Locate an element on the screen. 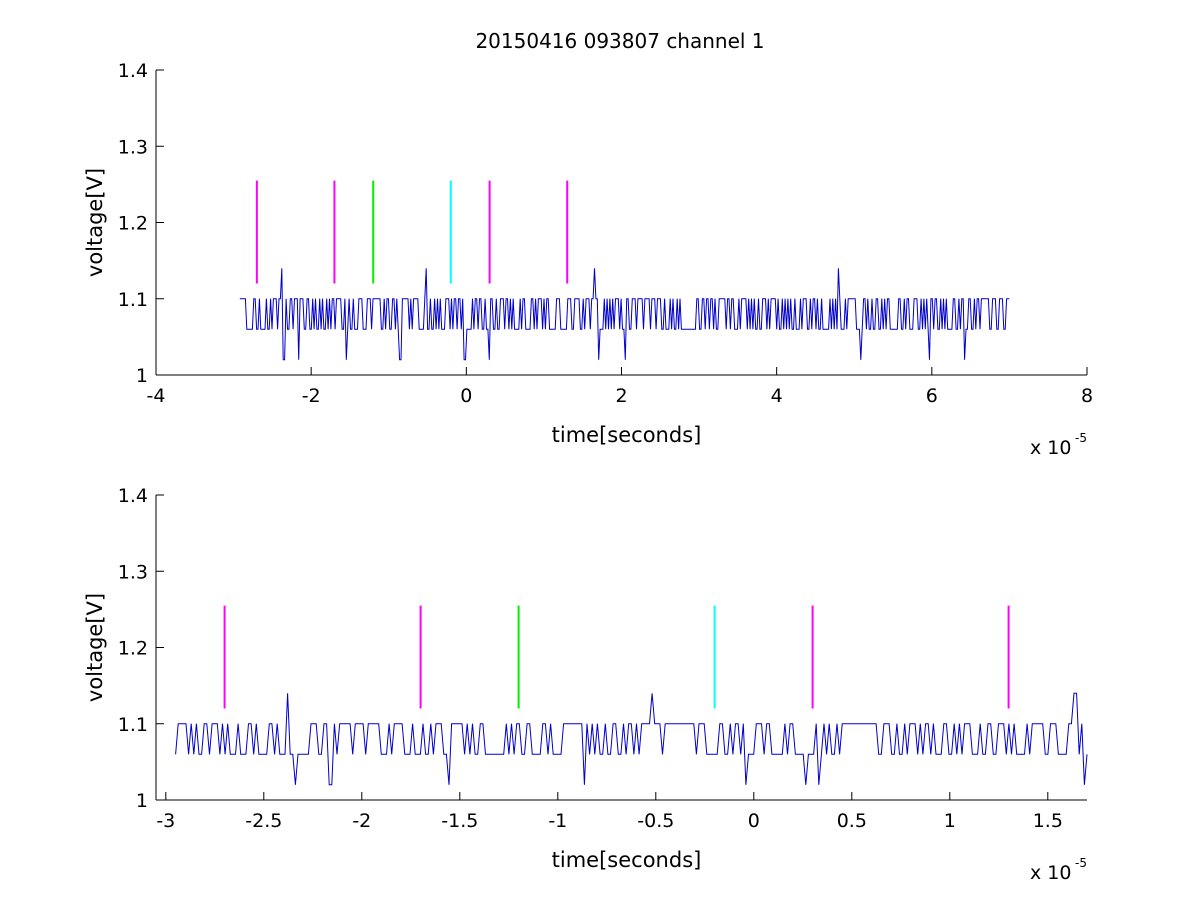 This screenshot has width=1200, height=901. zoom-x-tick-label: -0.5 is located at coordinates (655, 821).